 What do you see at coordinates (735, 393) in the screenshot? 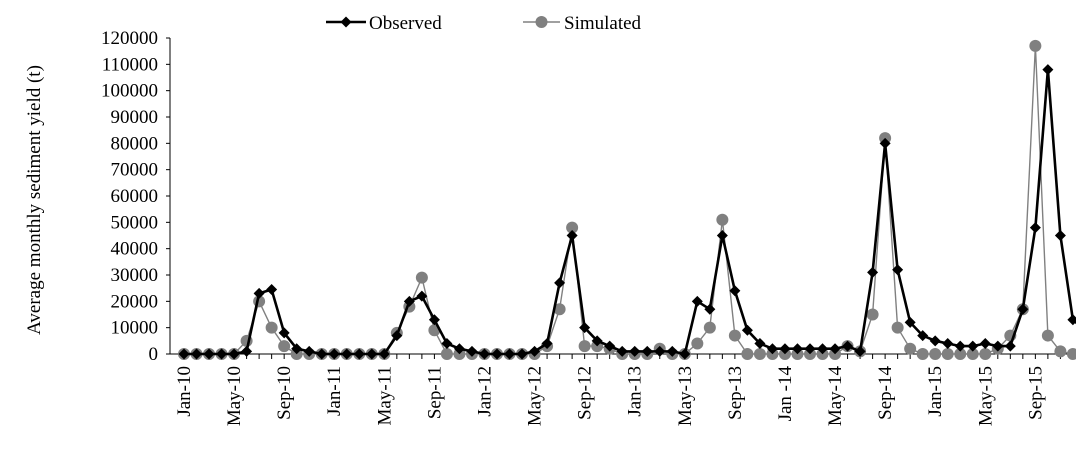
I see `x-tick-label: Sep-13` at bounding box center [735, 393].